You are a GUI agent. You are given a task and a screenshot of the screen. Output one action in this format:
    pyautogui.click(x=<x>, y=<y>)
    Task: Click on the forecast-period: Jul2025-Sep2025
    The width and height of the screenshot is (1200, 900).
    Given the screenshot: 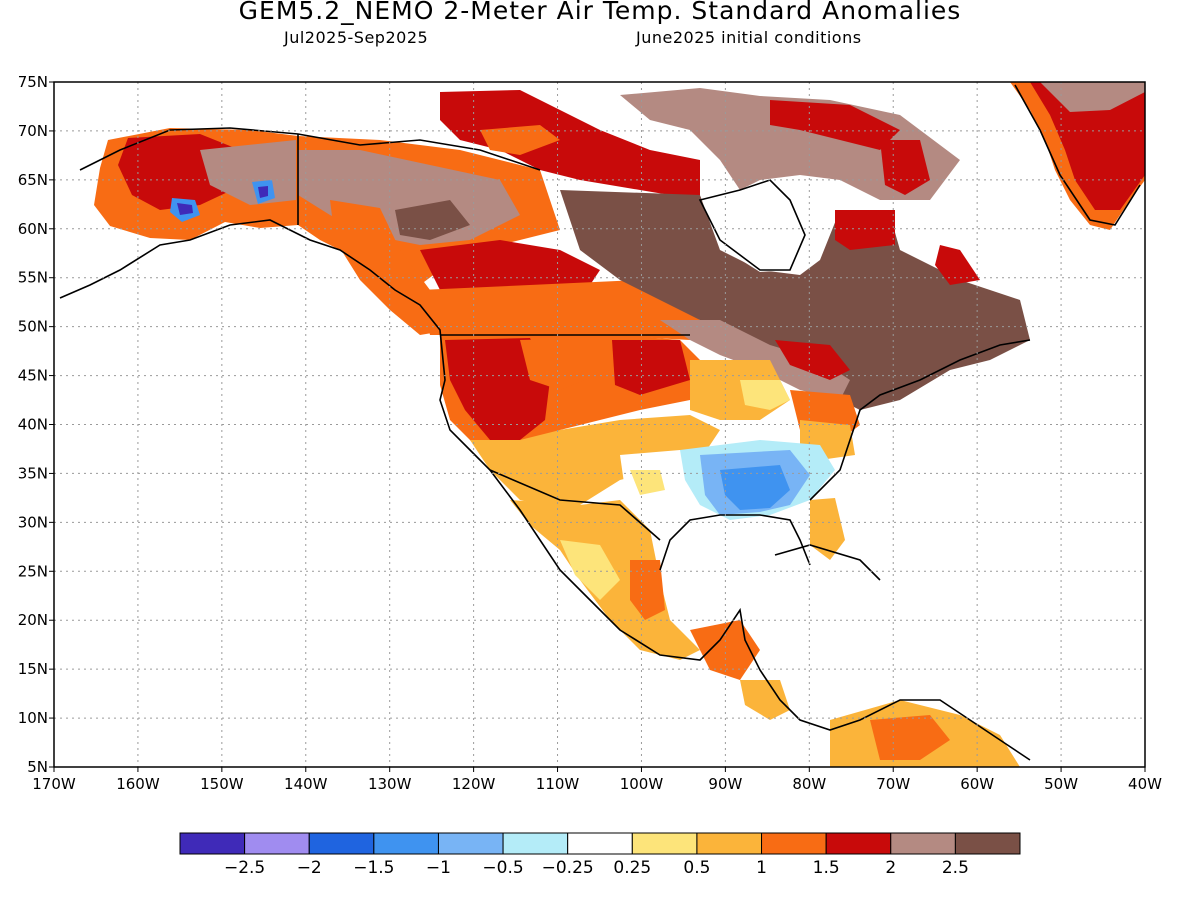 What is the action you would take?
    pyautogui.click(x=356, y=37)
    